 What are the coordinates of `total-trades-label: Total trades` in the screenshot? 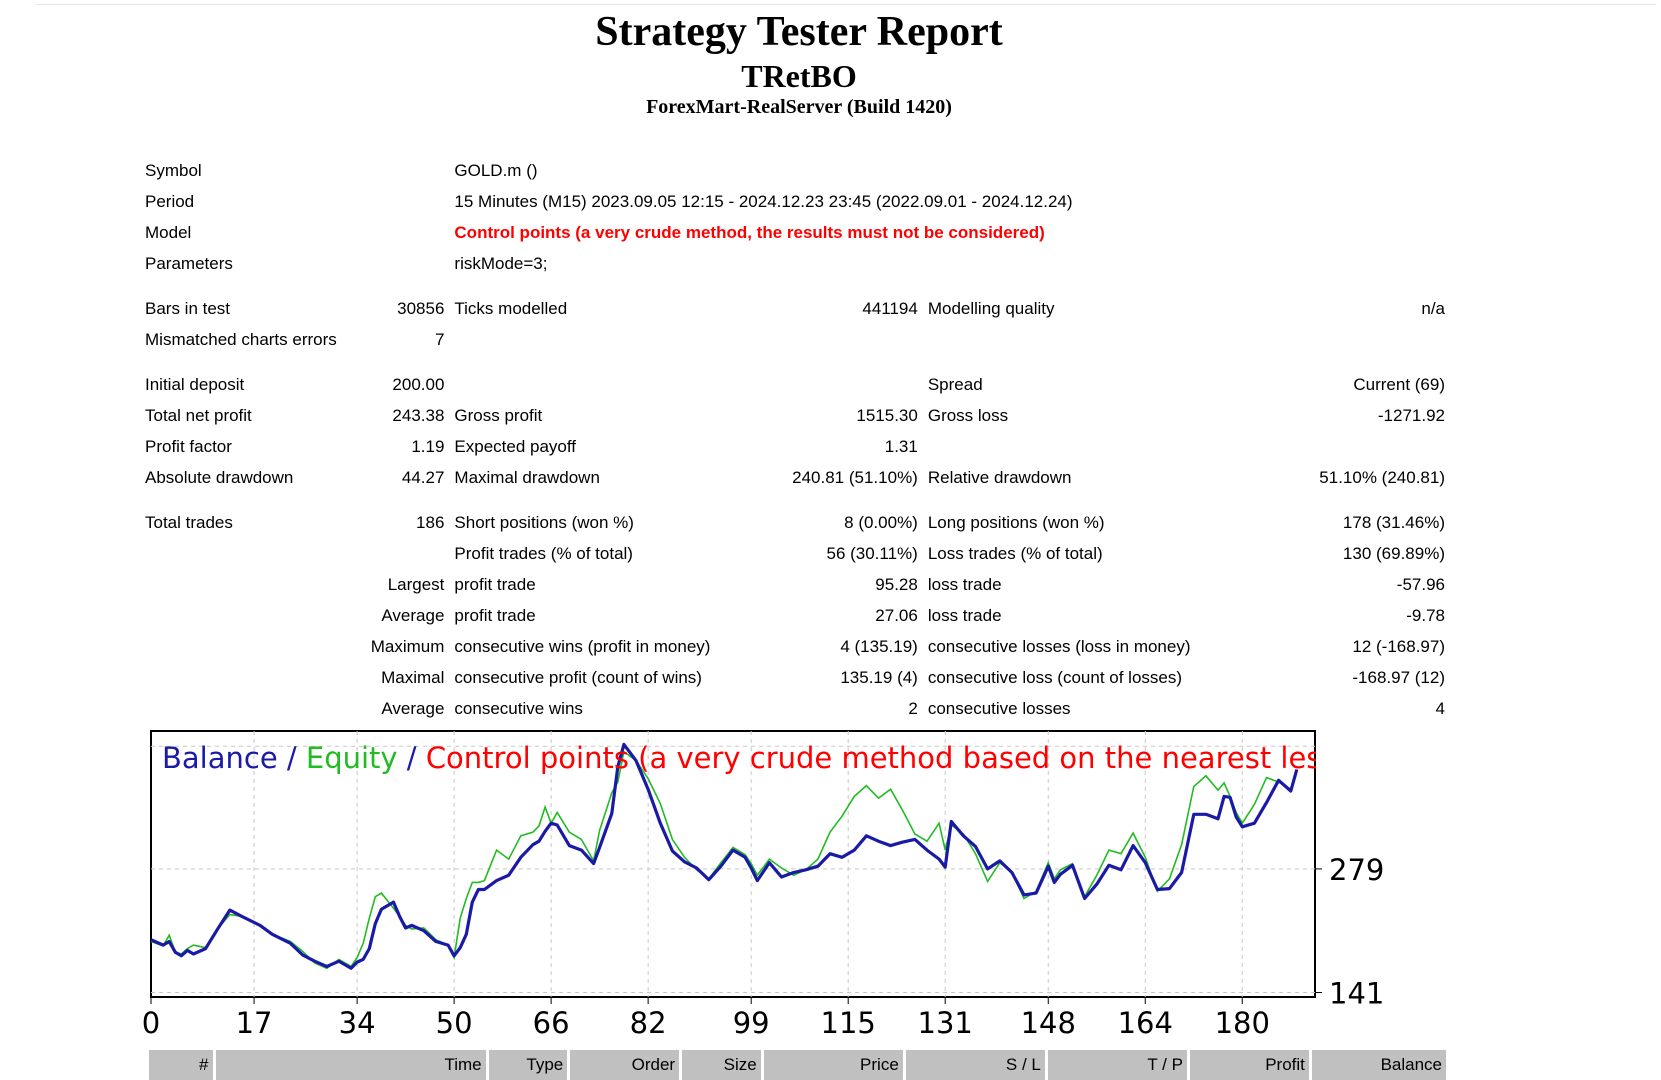 It's located at (189, 522).